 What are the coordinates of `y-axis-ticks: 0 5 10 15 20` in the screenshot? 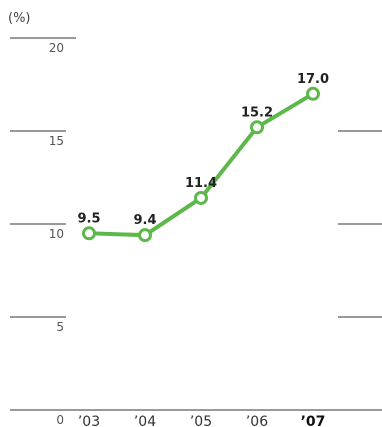 It's located at (56, 234).